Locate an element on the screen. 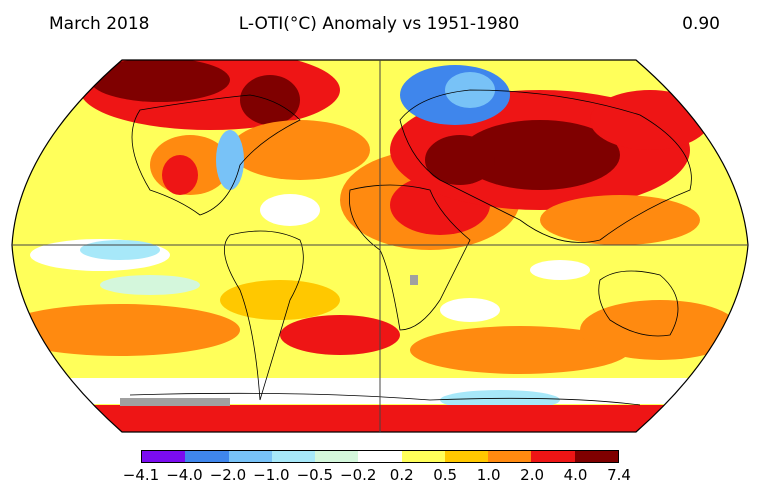  global-mean-value: 0.90 is located at coordinates (701, 24).